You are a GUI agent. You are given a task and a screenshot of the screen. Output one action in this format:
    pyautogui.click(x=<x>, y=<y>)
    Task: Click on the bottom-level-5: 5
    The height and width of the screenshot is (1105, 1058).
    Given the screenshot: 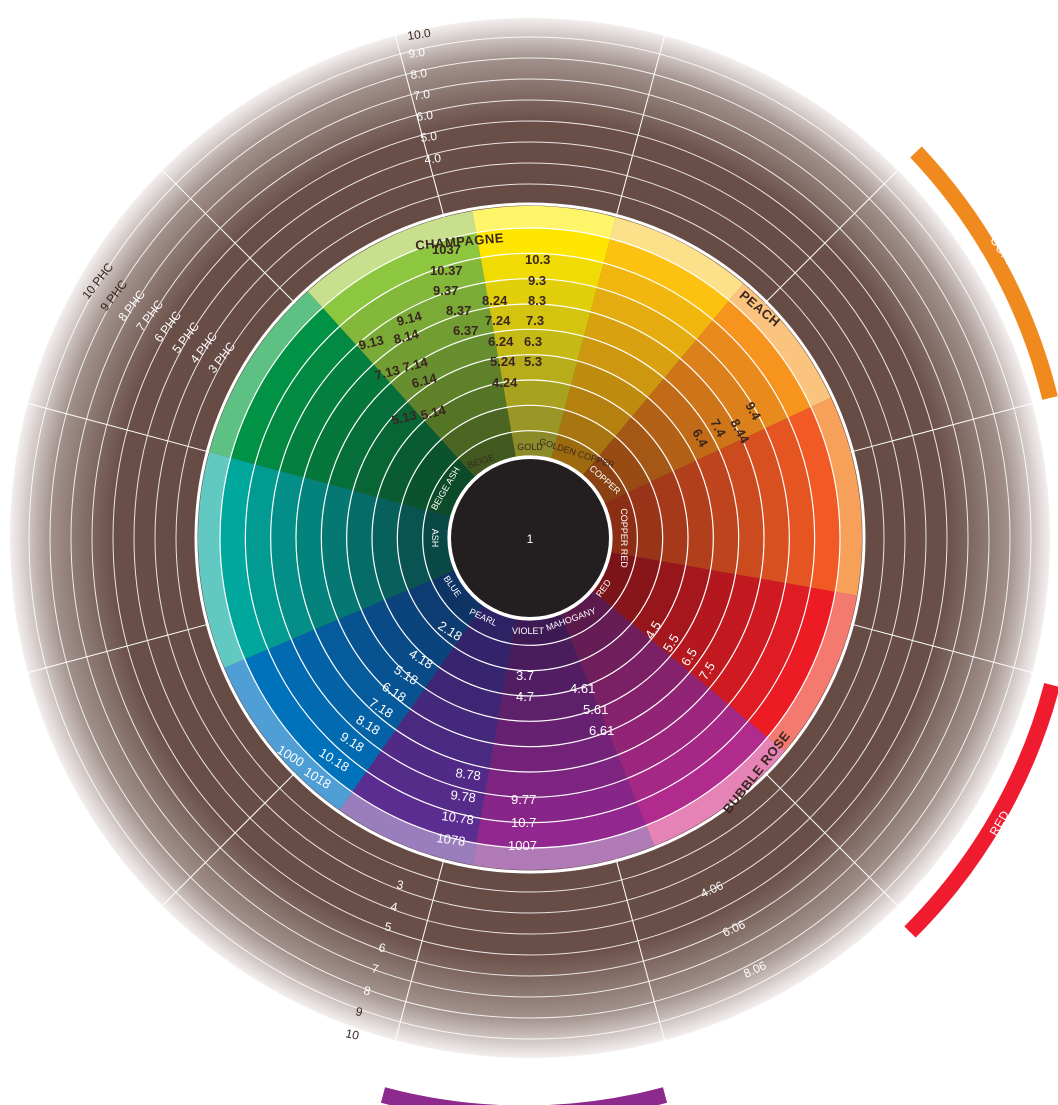 What is the action you would take?
    pyautogui.click(x=388, y=926)
    